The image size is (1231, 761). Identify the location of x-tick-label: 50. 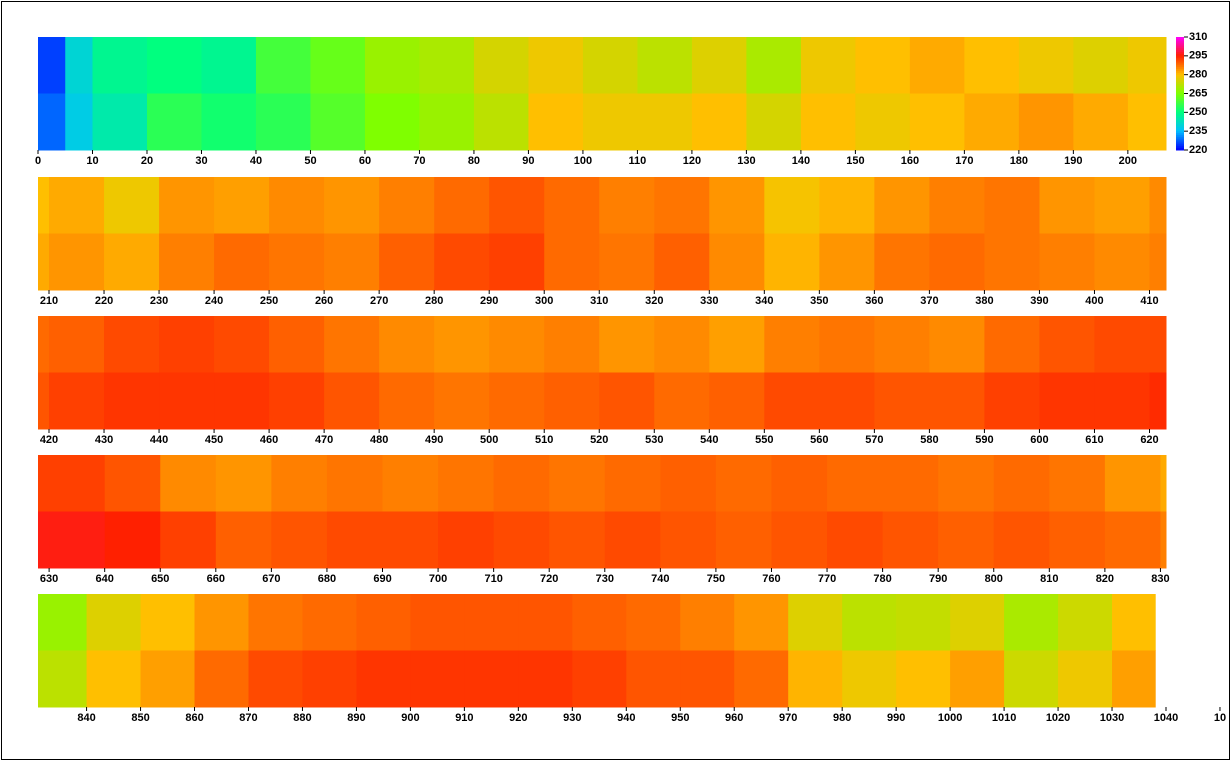
(310, 161).